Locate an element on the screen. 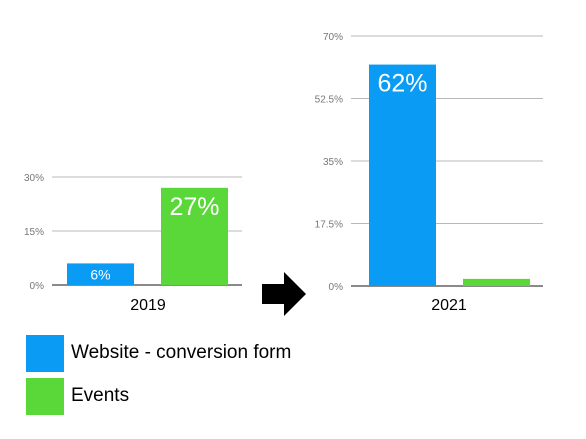  legend-label-website: Website - conversion form is located at coordinates (181, 352).